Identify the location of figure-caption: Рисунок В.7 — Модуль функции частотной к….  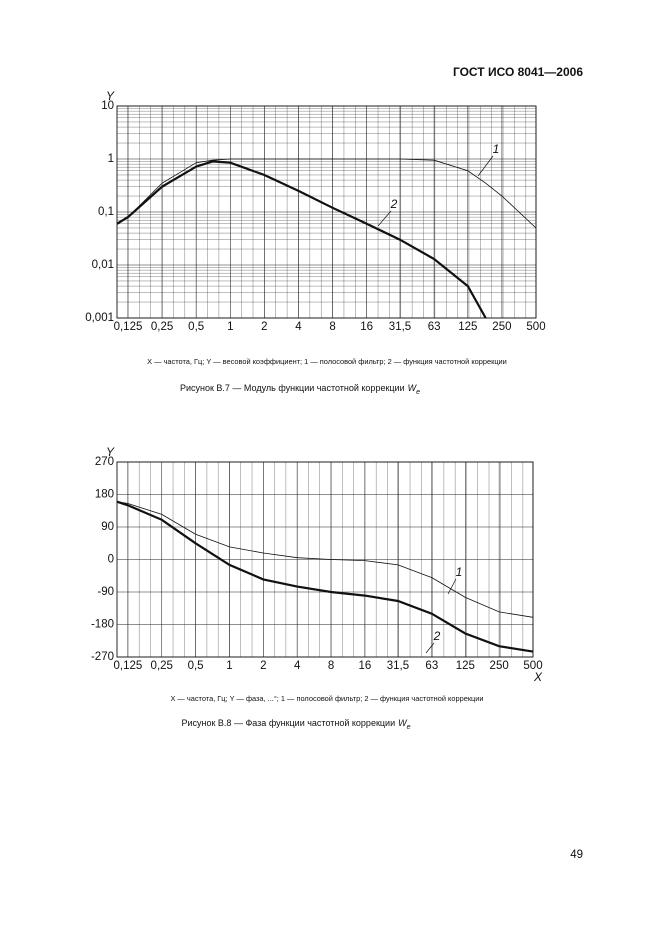
(300, 389).